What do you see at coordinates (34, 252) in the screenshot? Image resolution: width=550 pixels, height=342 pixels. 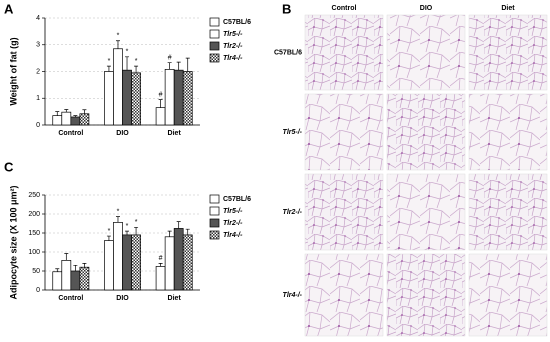 I see `y-tick-label: 100` at bounding box center [34, 252].